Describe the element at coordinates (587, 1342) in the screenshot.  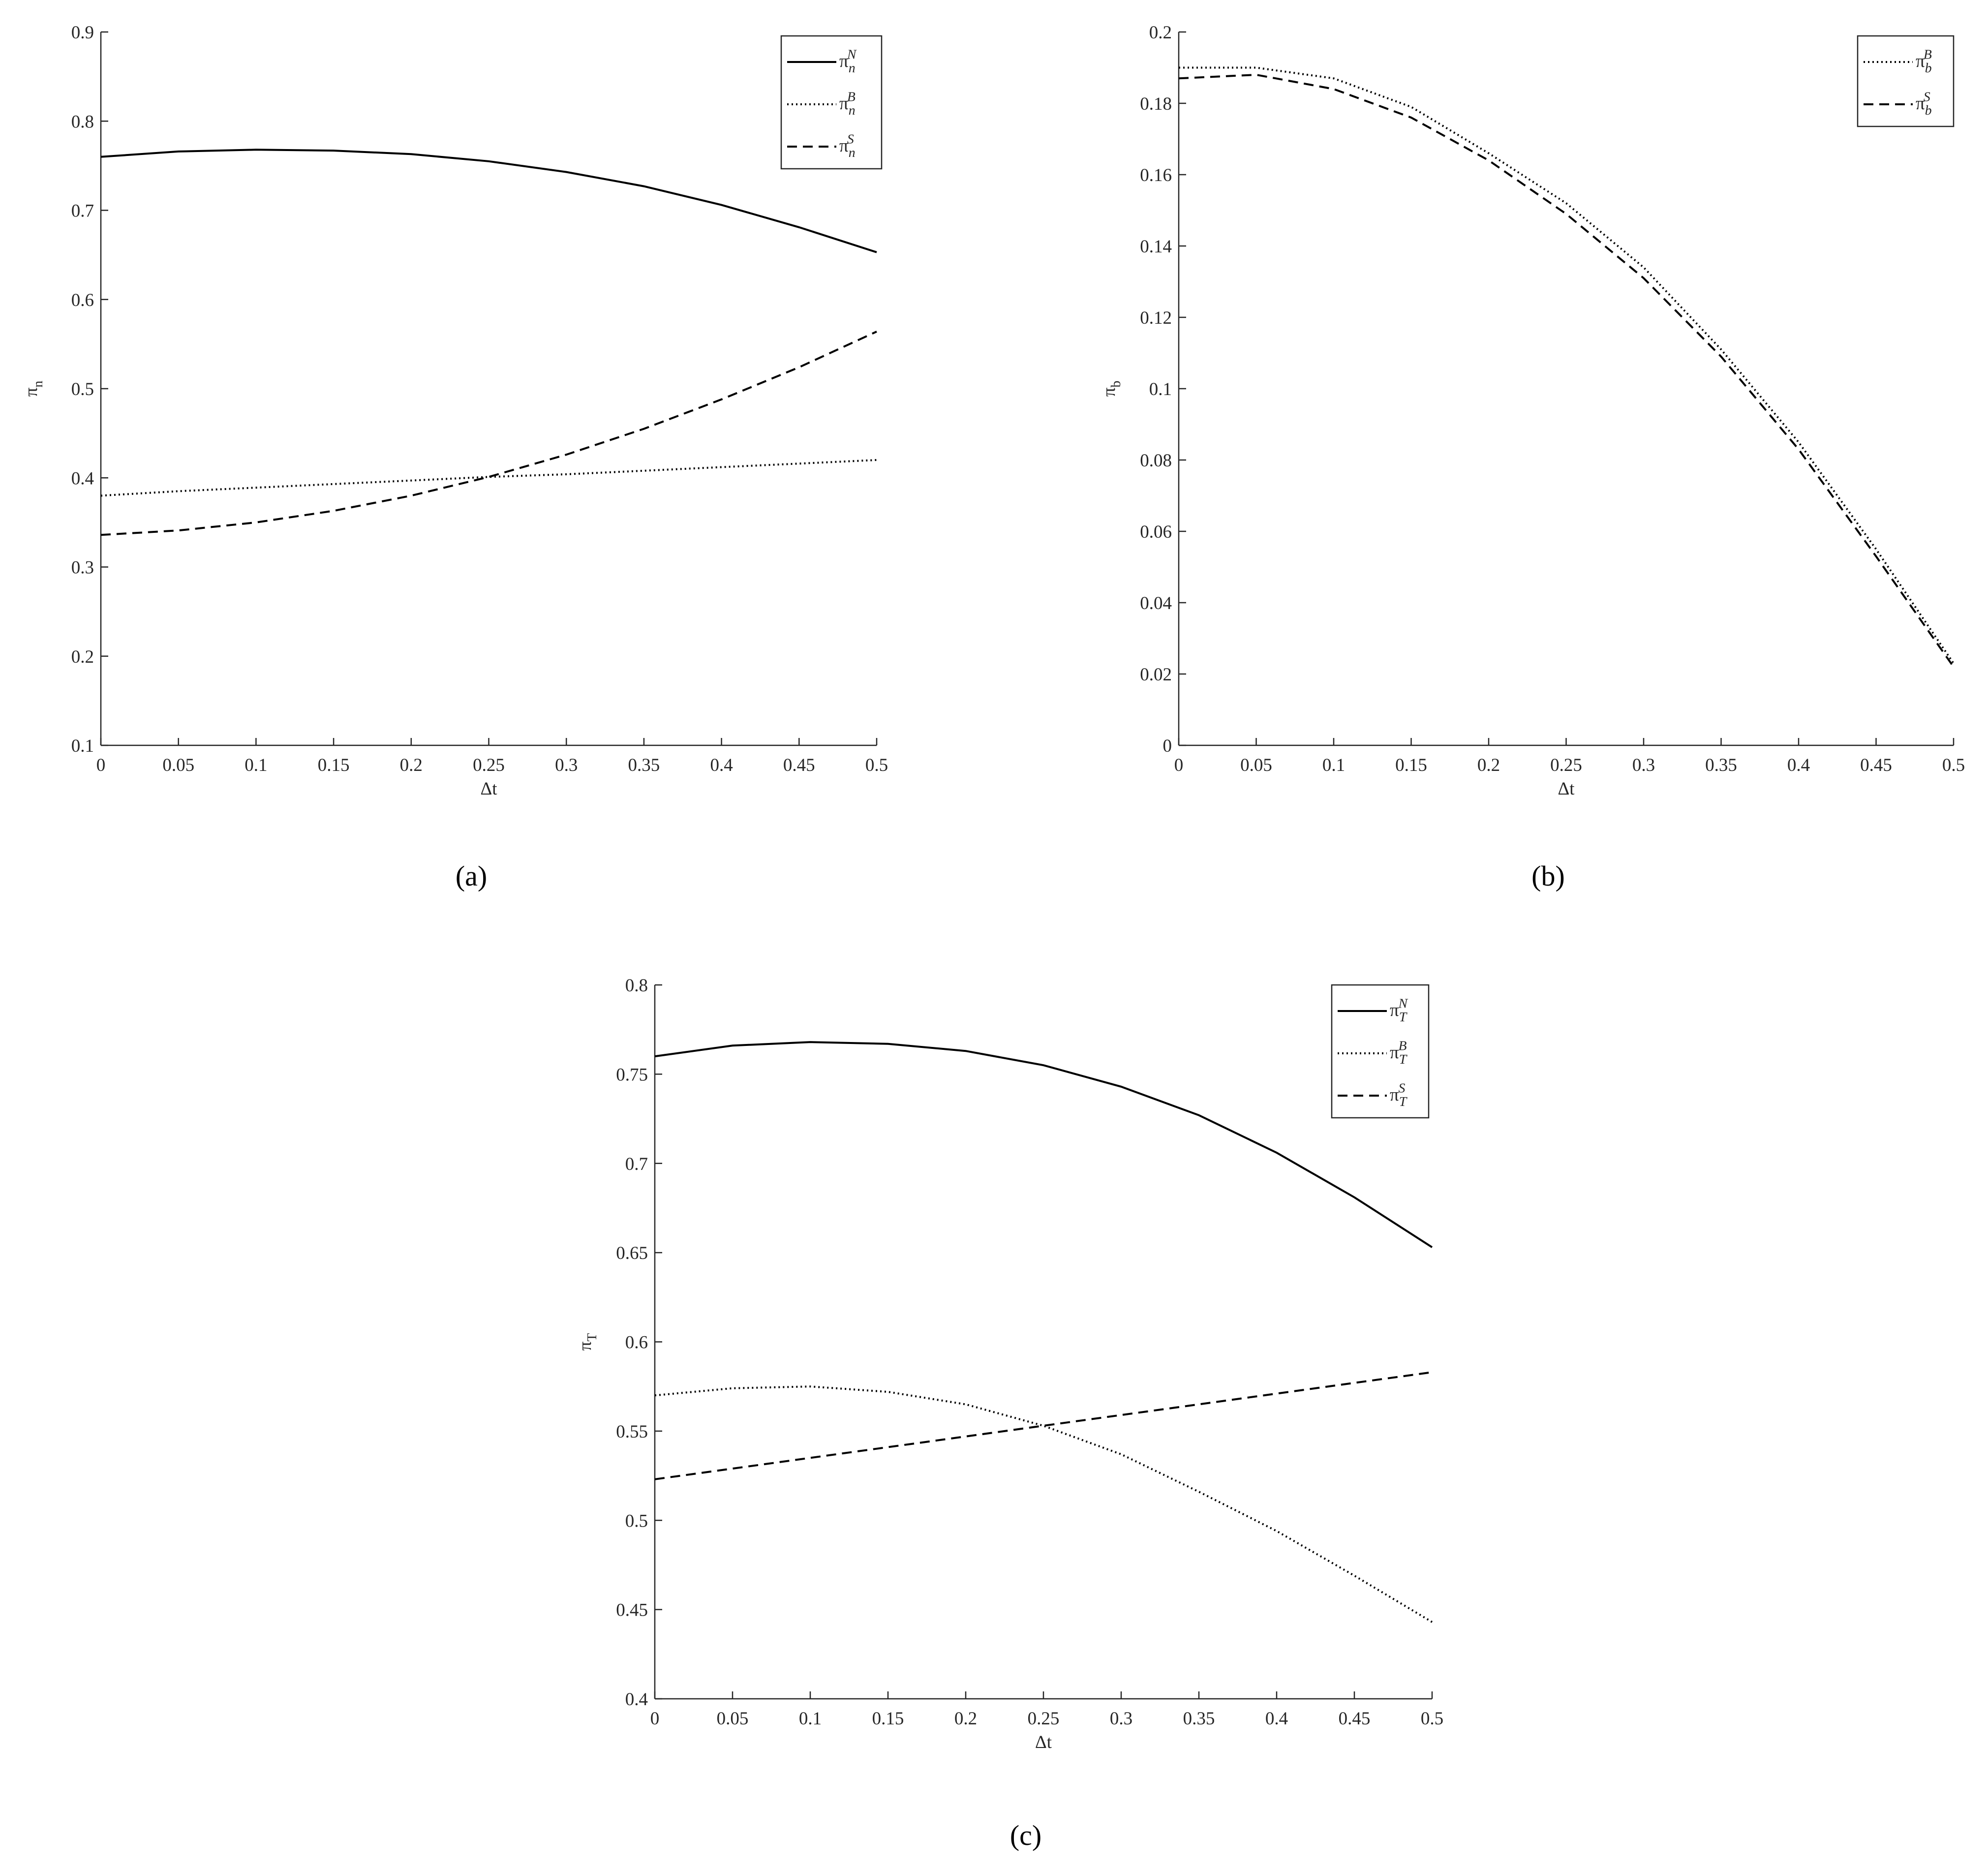
I see `y-axis-label: πT` at that location.